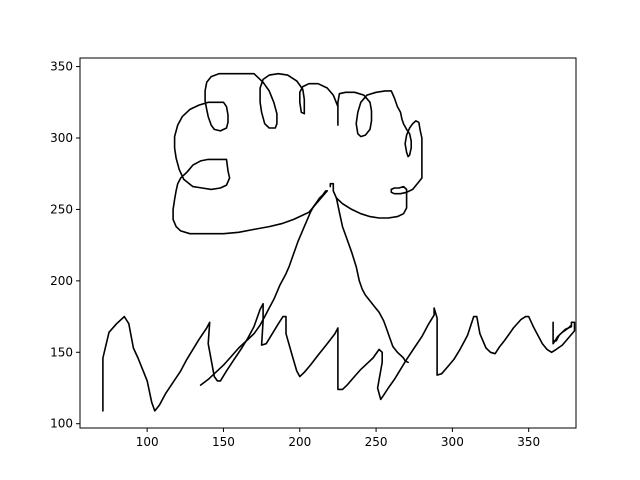 The width and height of the screenshot is (640, 480). Describe the element at coordinates (61, 67) in the screenshot. I see `y-tick-label: 350` at that location.